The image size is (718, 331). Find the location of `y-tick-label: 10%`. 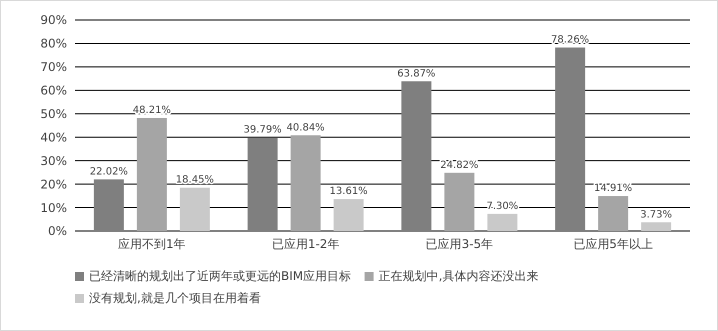

y-tick-label: 10% is located at coordinates (53, 207).